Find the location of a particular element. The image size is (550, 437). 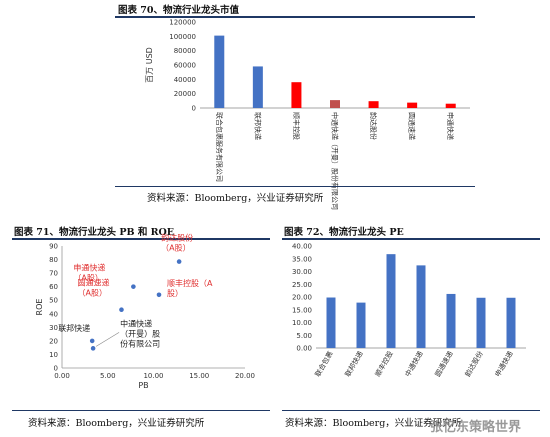

point-label: 中通快递（开曼）股份有限公司 is located at coordinates (140, 333).